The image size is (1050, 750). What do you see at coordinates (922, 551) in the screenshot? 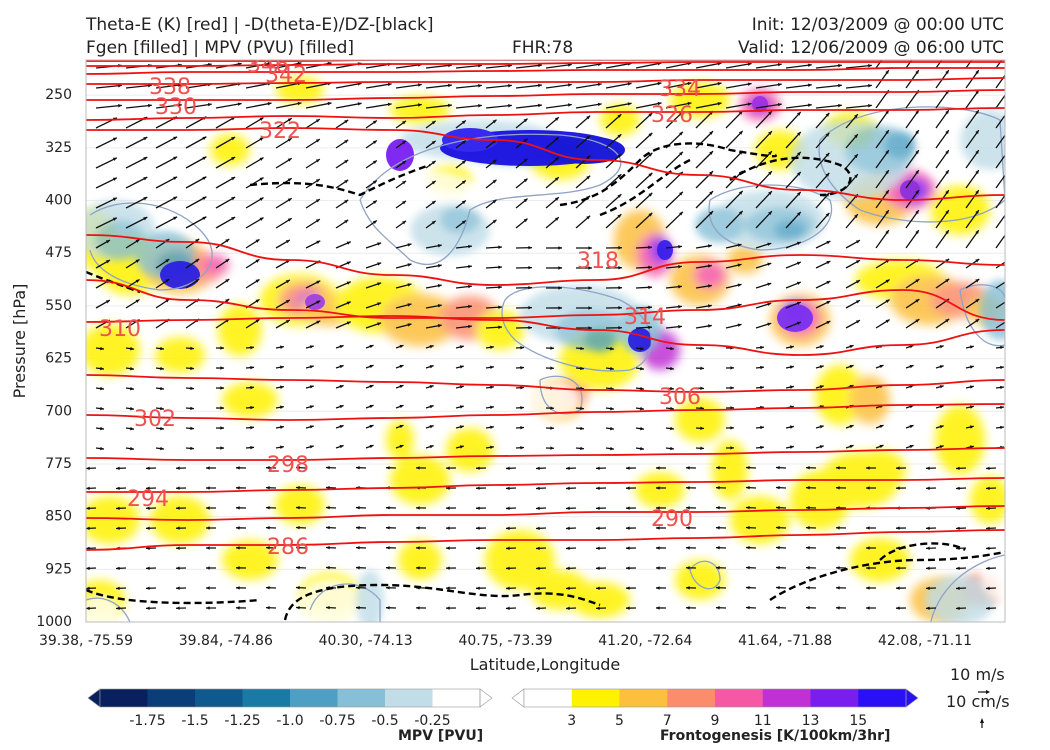
I see `dthetae-dz-line` at bounding box center [922, 551].